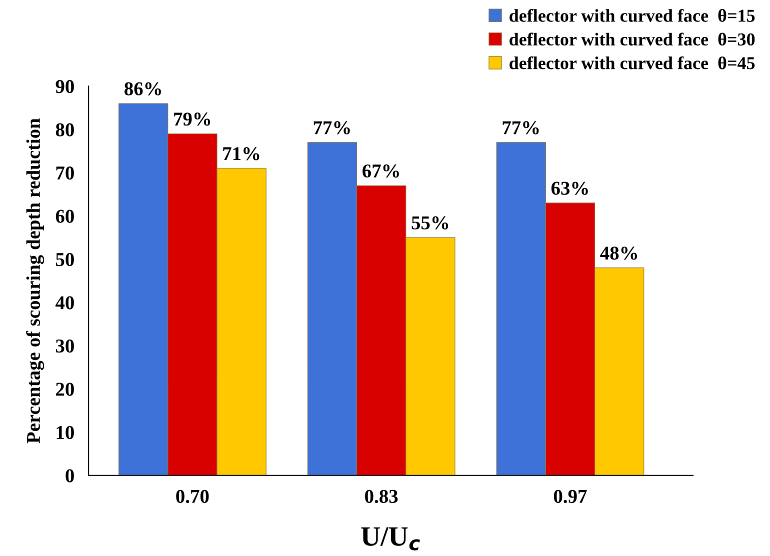 The height and width of the screenshot is (556, 770). What do you see at coordinates (380, 171) in the screenshot?
I see `data-label: 67%` at bounding box center [380, 171].